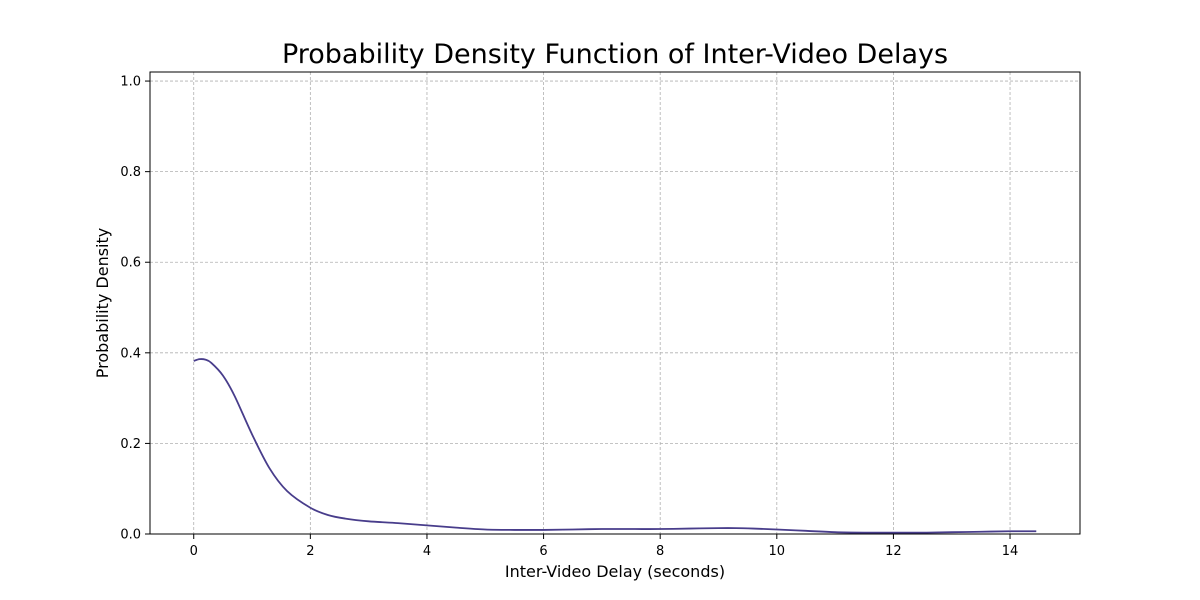 The width and height of the screenshot is (1200, 600). What do you see at coordinates (102, 303) in the screenshot?
I see `y-axis-label: Probability Density` at bounding box center [102, 303].